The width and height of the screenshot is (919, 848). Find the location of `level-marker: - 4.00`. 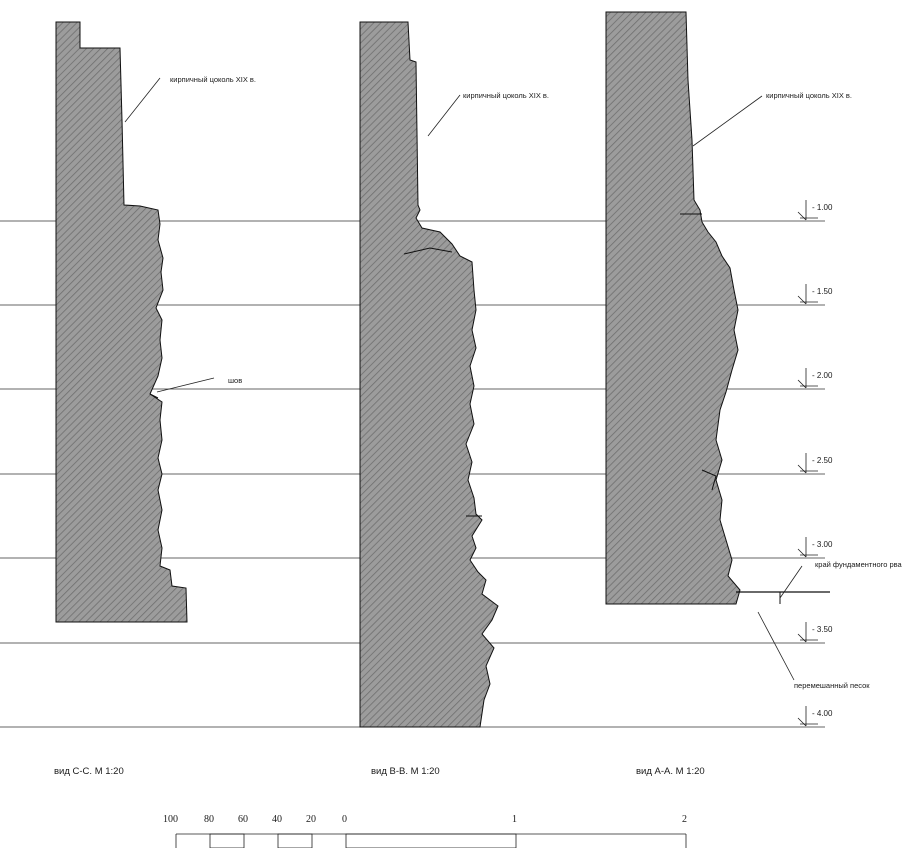

level-marker: - 4.00 is located at coordinates (815, 716).